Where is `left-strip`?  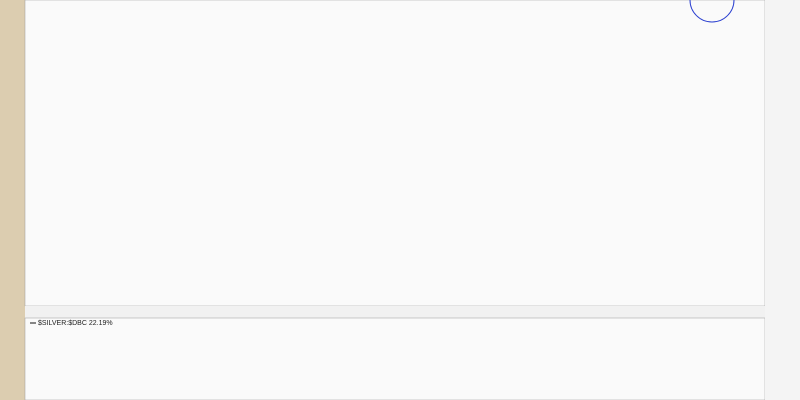 left-strip is located at coordinates (12, 200).